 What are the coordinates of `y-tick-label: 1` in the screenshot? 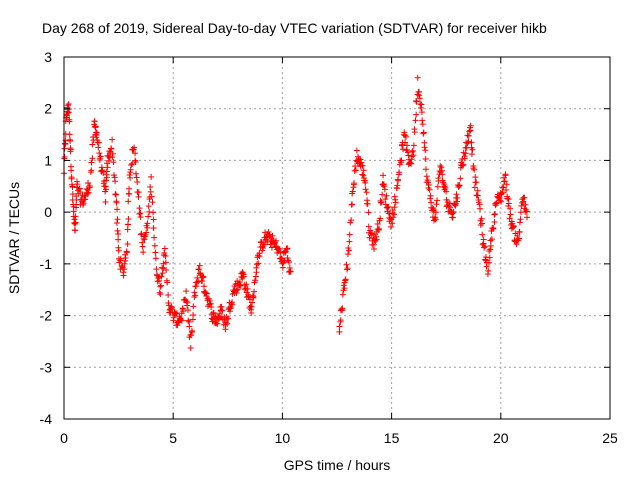 It's located at (48, 160).